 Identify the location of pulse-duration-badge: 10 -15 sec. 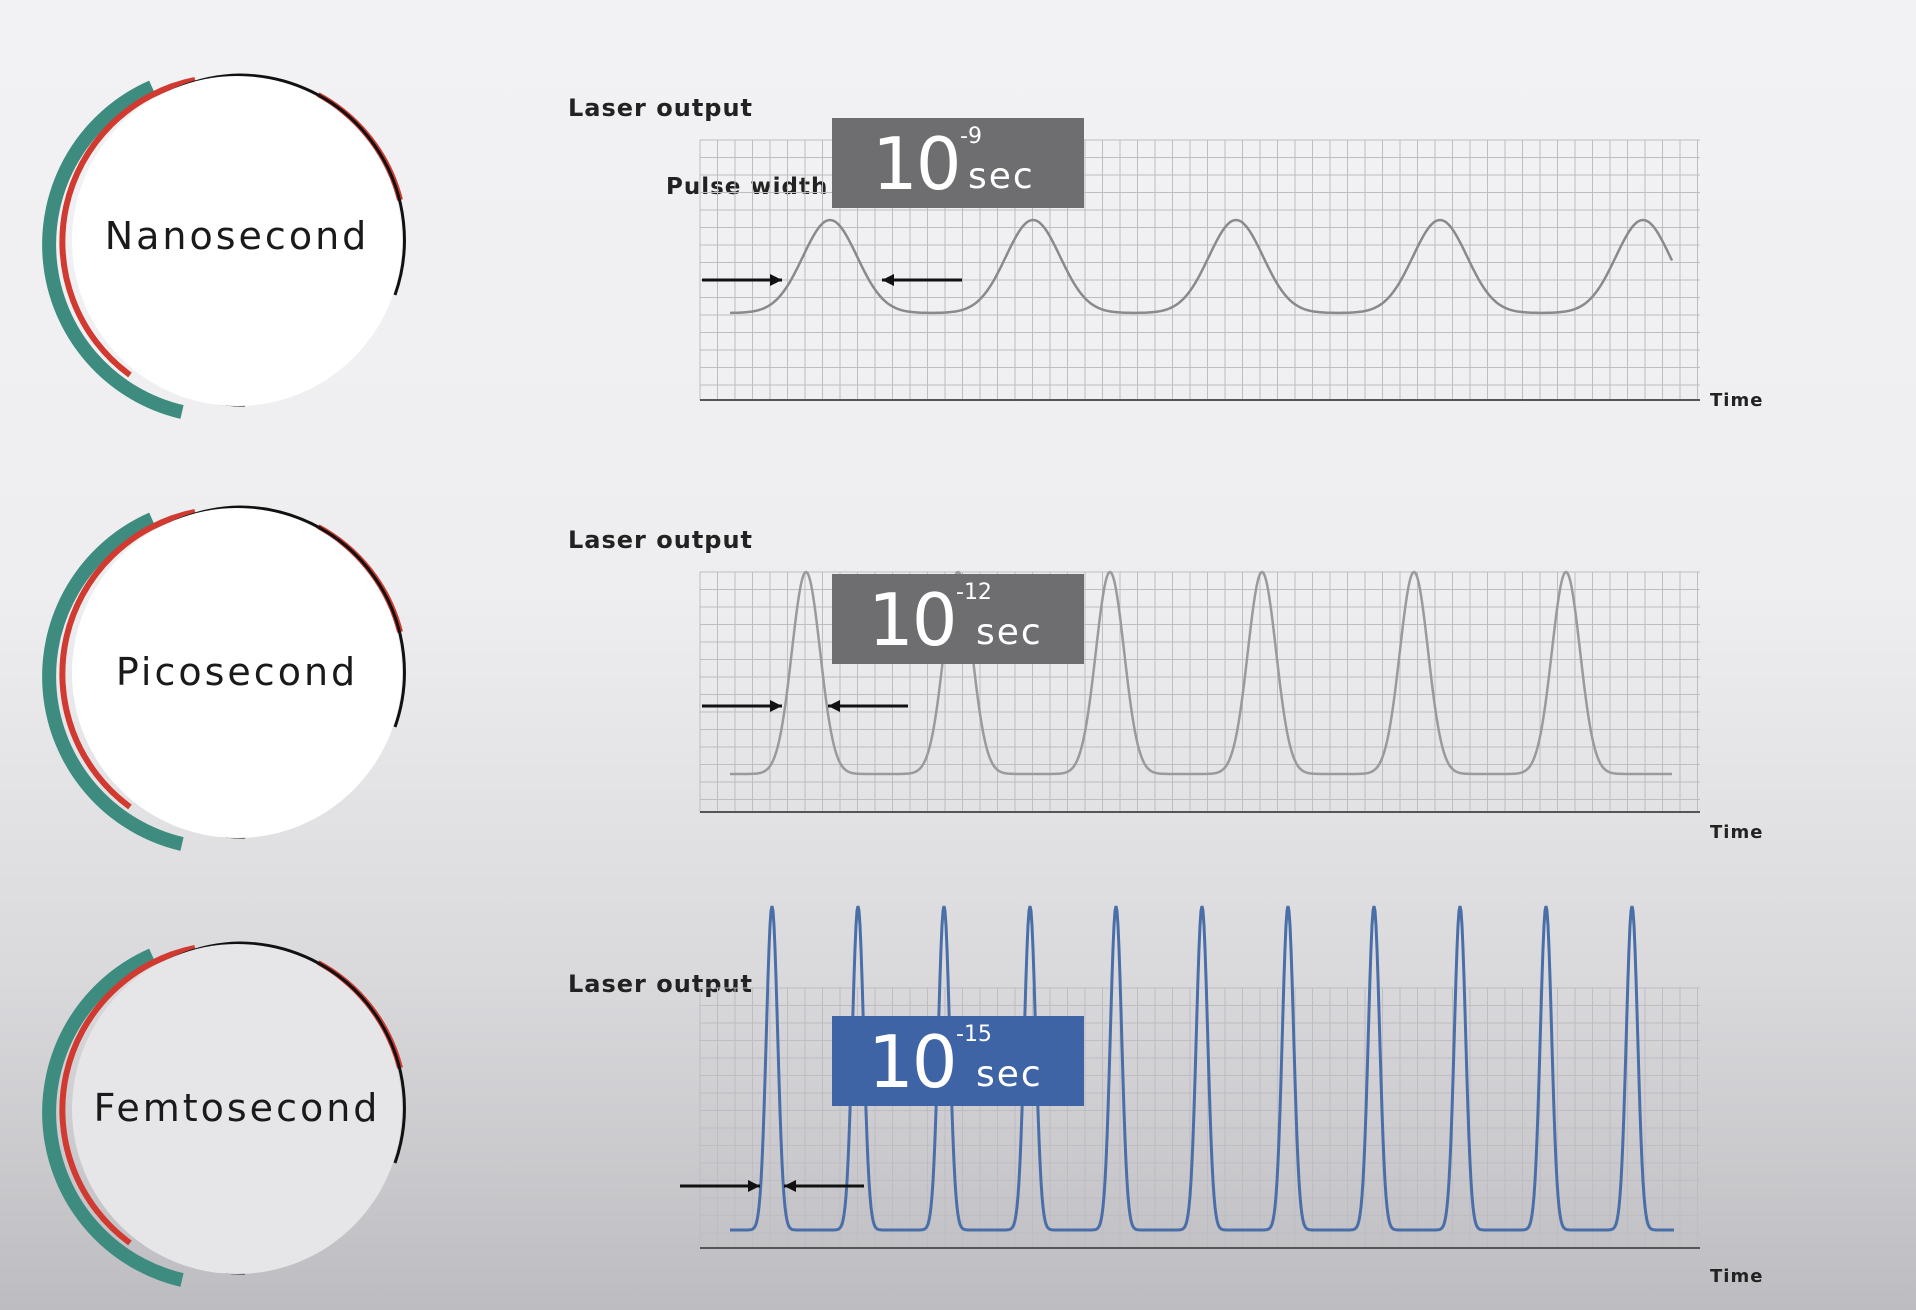
(958, 1061).